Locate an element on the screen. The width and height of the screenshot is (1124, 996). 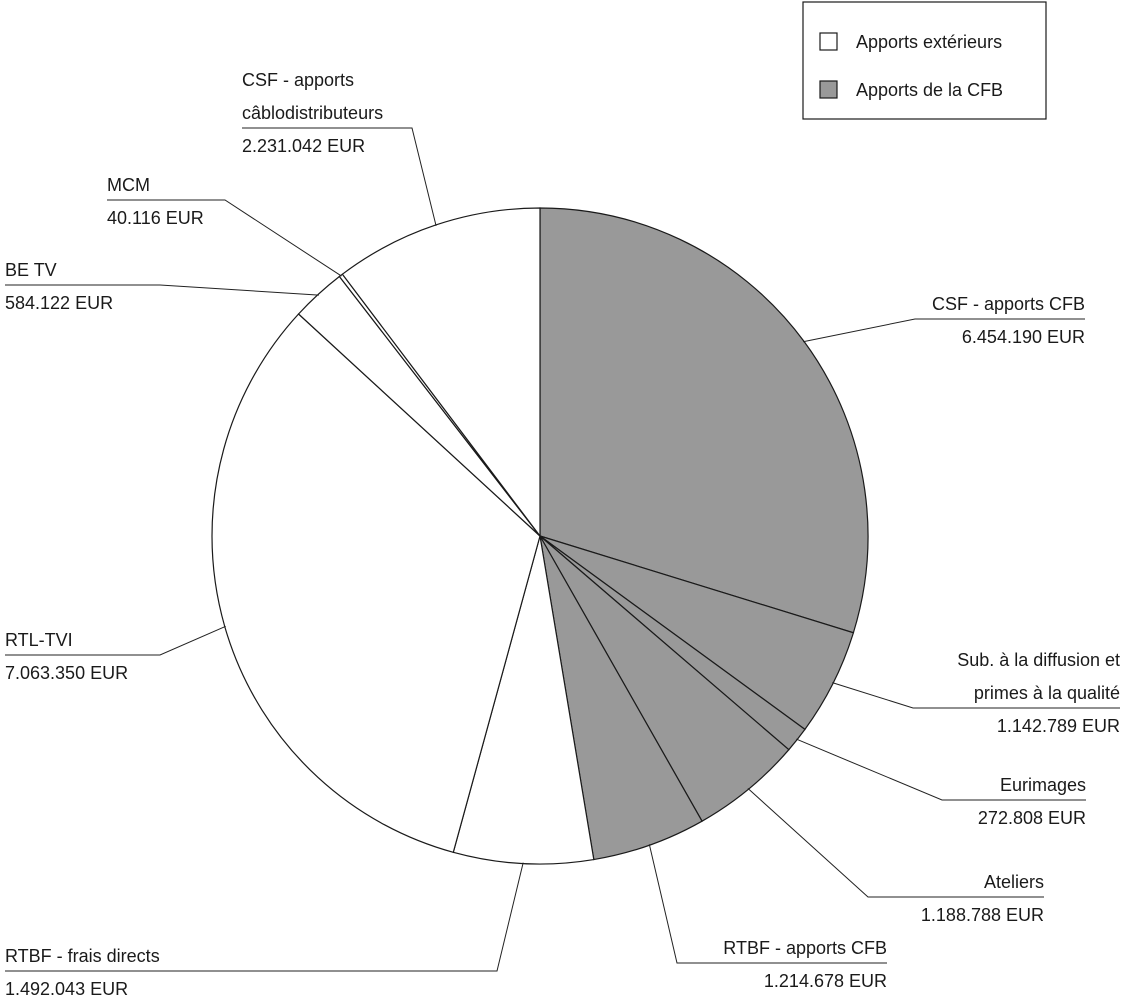
slice-value-9: 2.231.042 EUR is located at coordinates (303, 146).